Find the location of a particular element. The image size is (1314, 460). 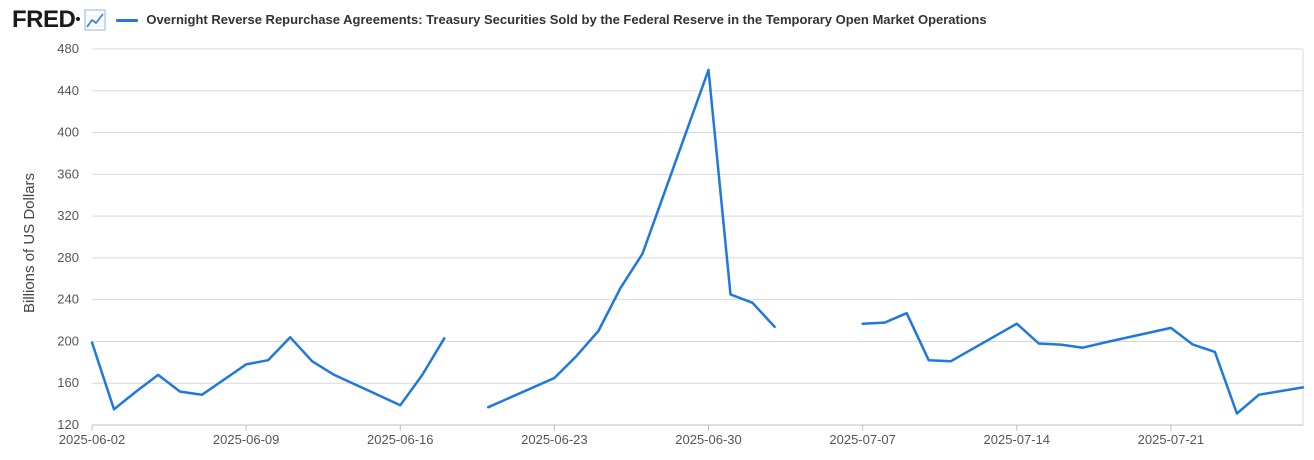

x-tick-label: 2025-06-23 is located at coordinates (554, 439).